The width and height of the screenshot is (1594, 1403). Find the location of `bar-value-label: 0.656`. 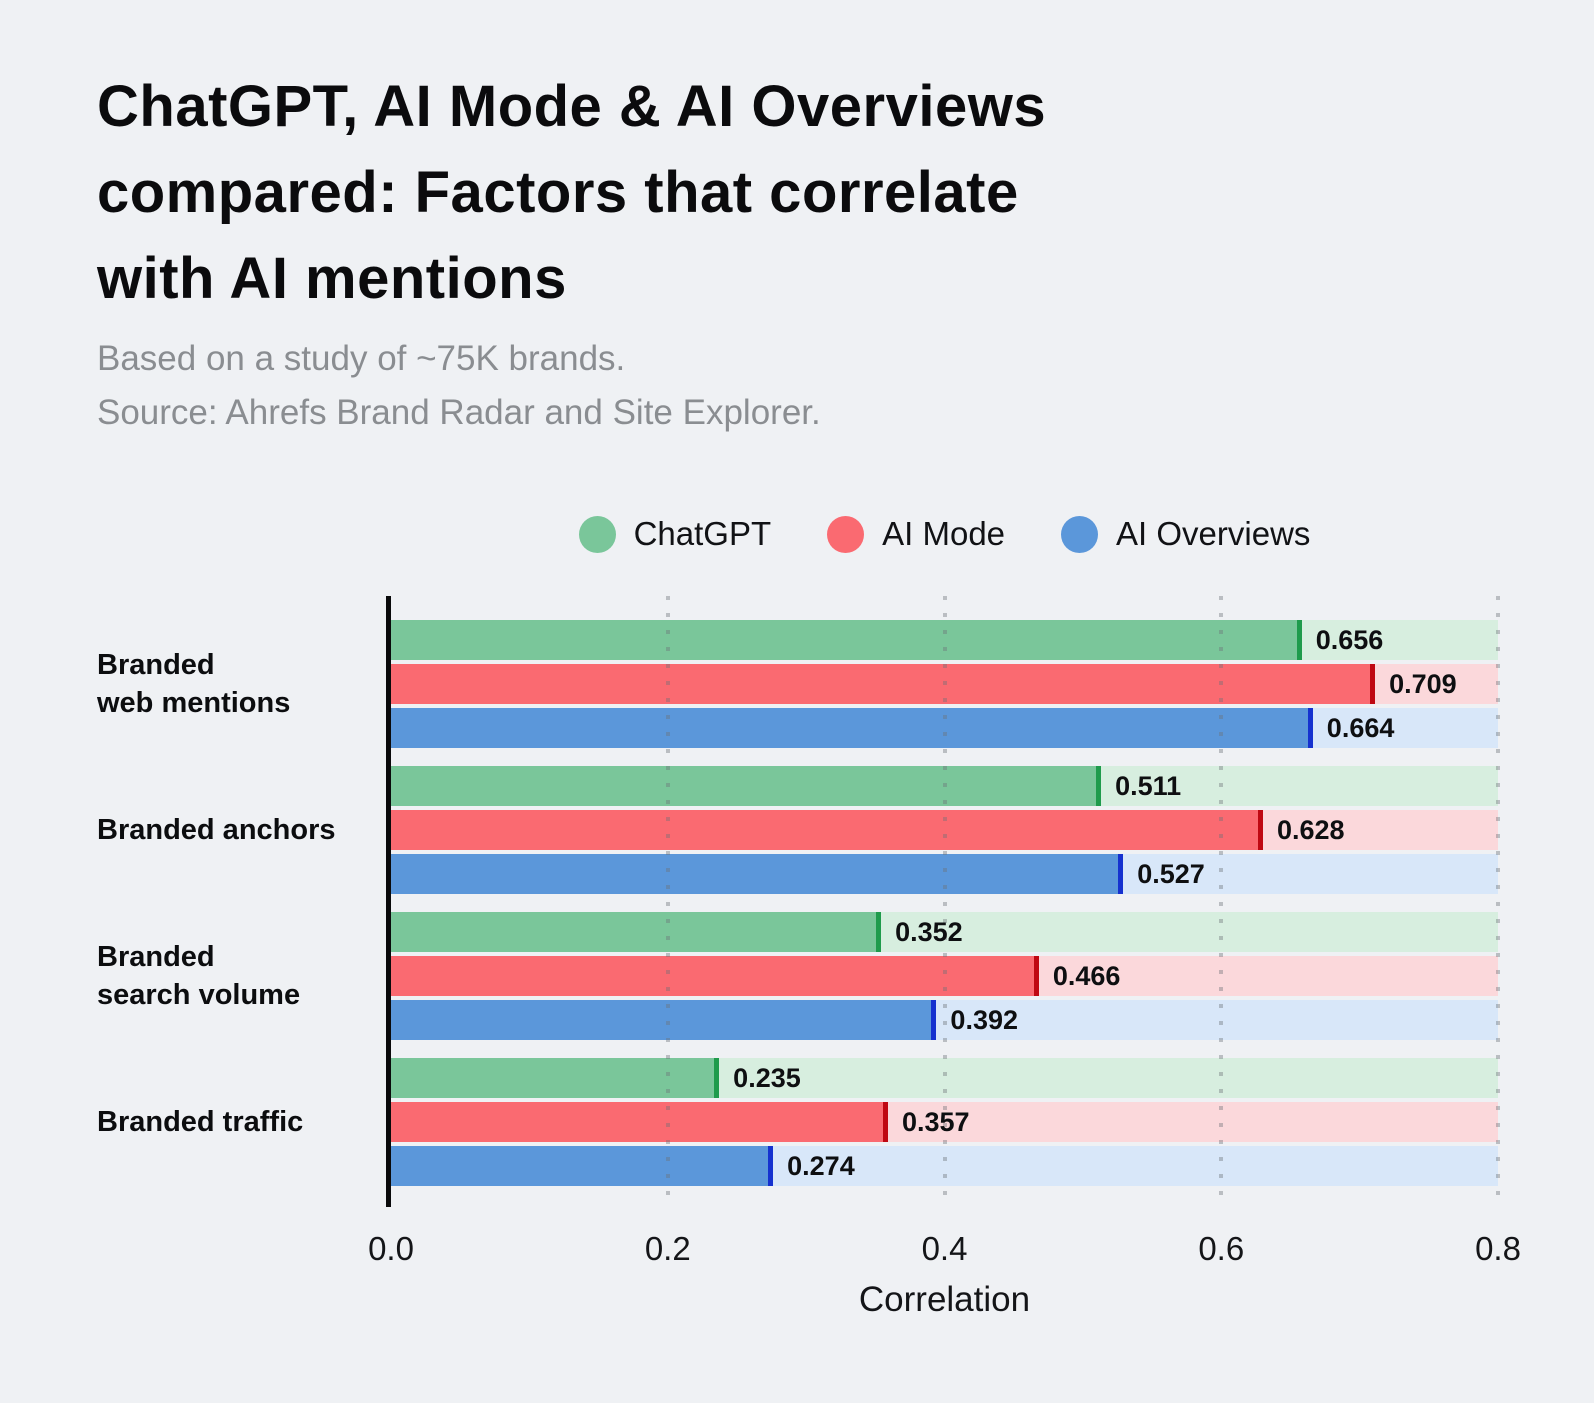

bar-value-label: 0.656 is located at coordinates (1349, 639).